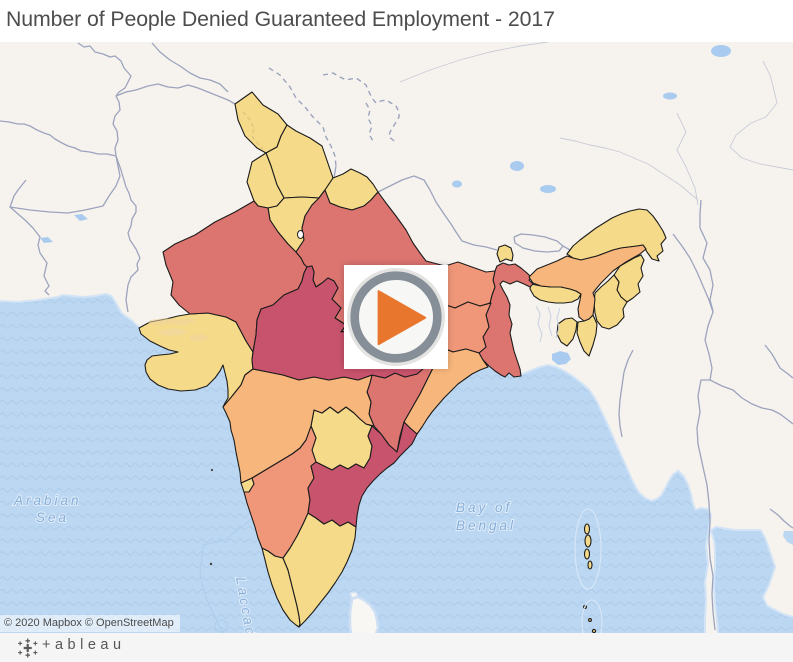 The width and height of the screenshot is (793, 662). What do you see at coordinates (52, 517) in the screenshot?
I see `svg-text: Sea` at bounding box center [52, 517].